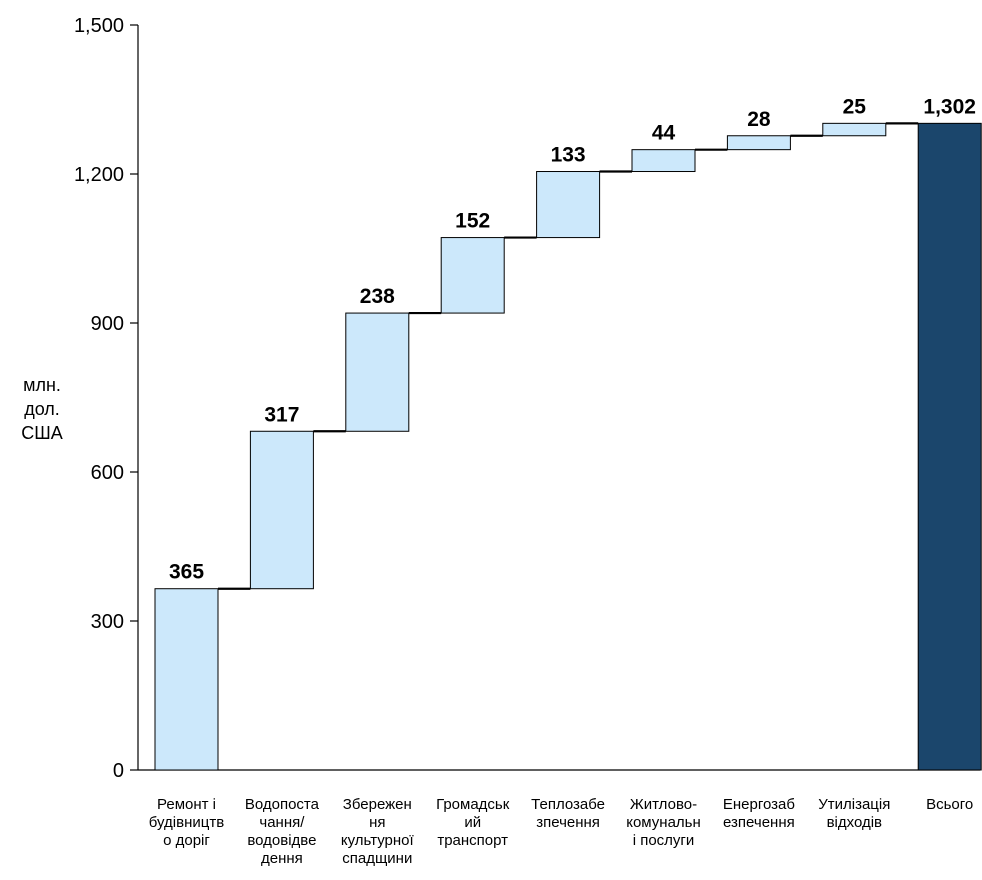  I want to click on category-label: Водопоста чання/водовідве дення, so click(282, 831).